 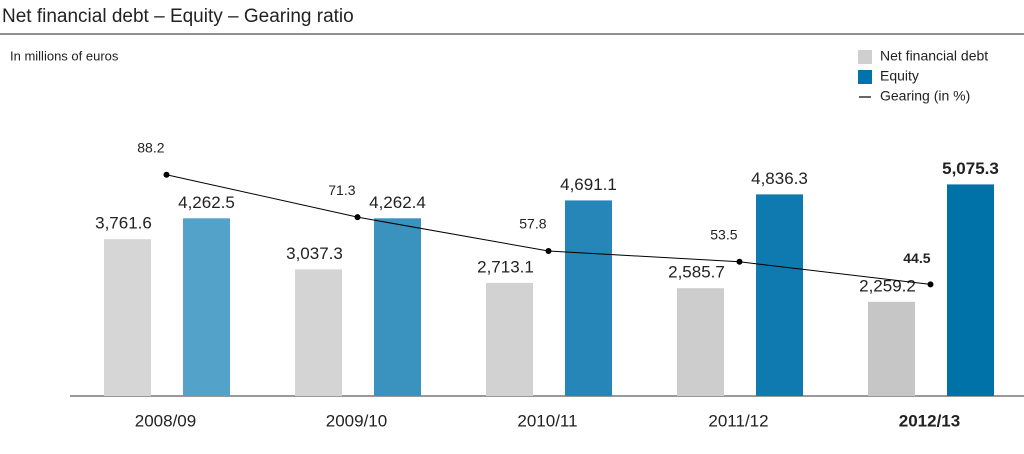 What do you see at coordinates (64, 55) in the screenshot?
I see `subtitle: In millions of euros` at bounding box center [64, 55].